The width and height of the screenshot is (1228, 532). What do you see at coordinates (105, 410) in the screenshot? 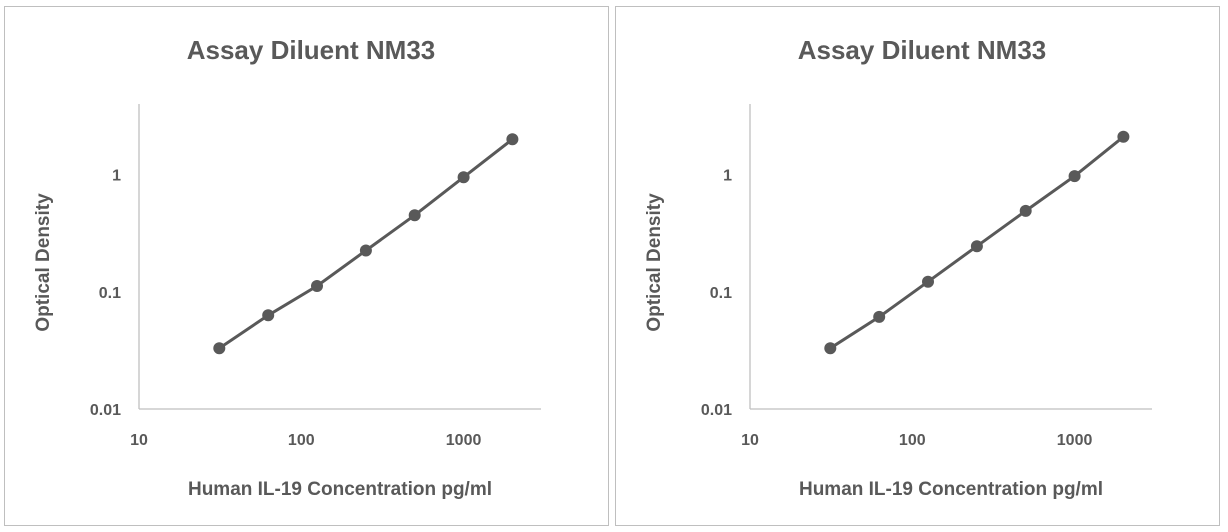
I see `y-tick-label-left: 0.01` at bounding box center [105, 410].